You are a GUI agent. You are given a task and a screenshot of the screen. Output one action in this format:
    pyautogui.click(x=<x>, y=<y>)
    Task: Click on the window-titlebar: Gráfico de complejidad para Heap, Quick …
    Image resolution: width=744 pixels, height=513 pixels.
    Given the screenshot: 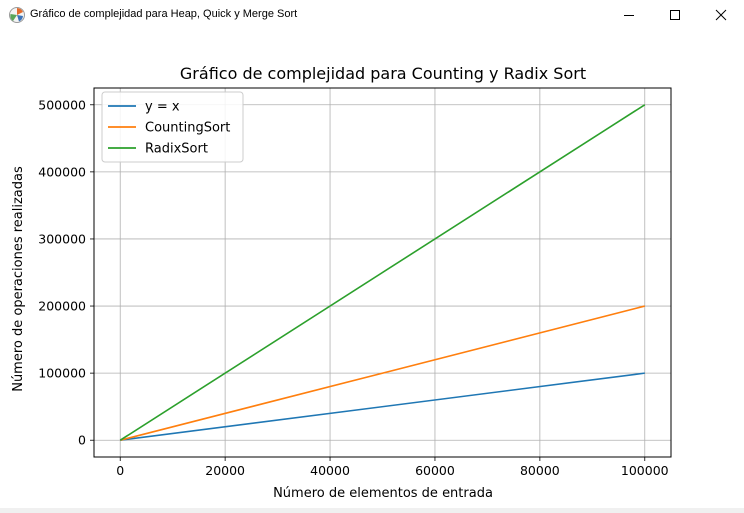 What is the action you would take?
    pyautogui.click(x=372, y=15)
    